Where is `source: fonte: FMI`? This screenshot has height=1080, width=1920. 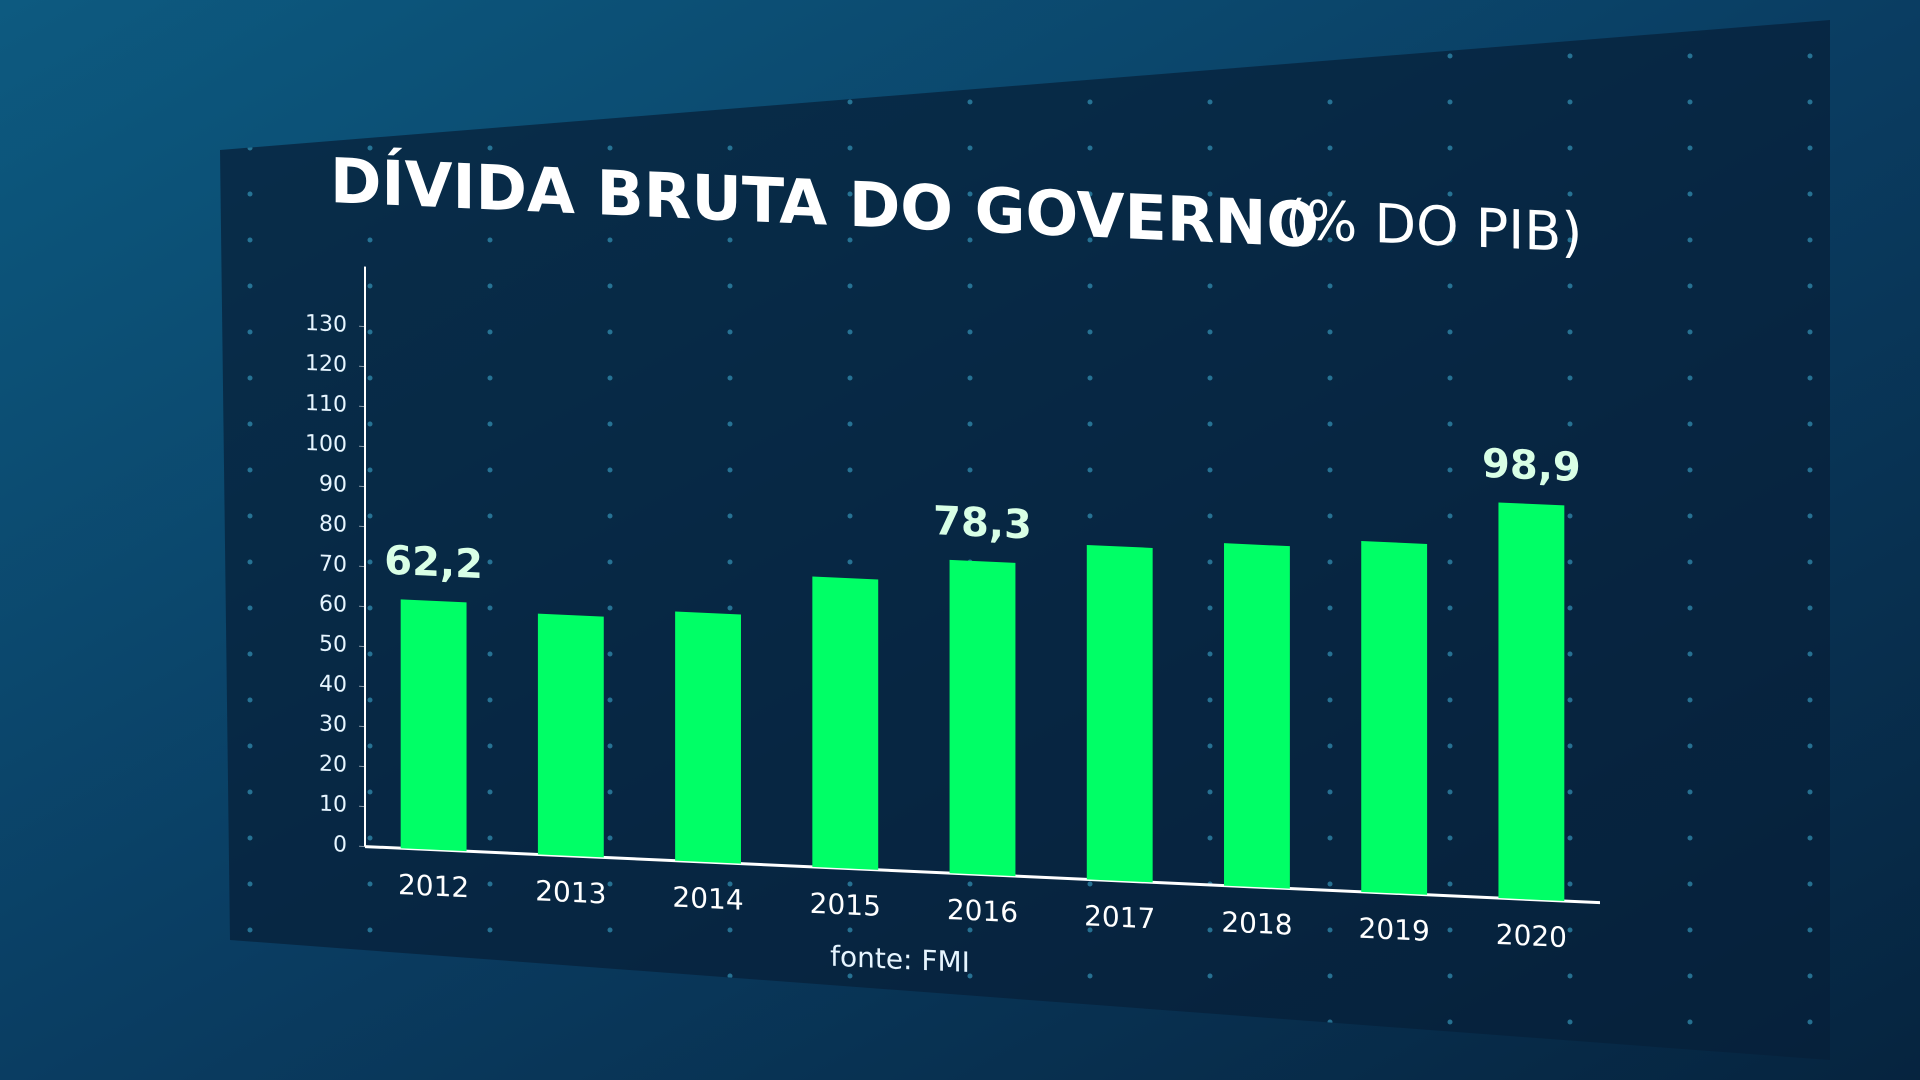 source: fonte: FMI is located at coordinates (900, 959).